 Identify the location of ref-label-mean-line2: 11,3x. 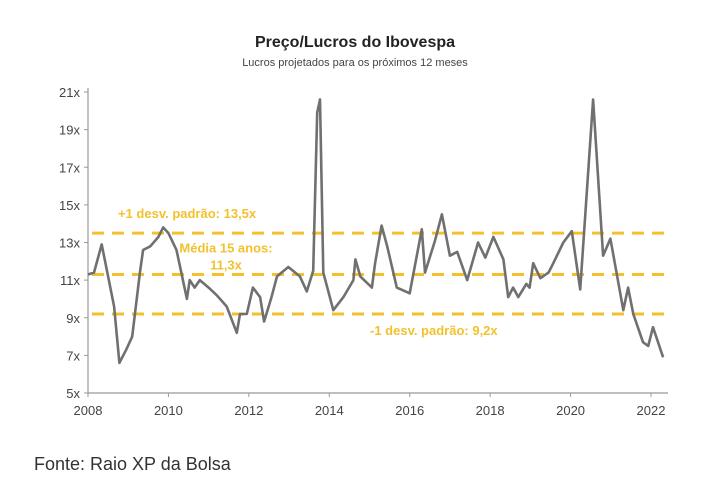
(226, 264).